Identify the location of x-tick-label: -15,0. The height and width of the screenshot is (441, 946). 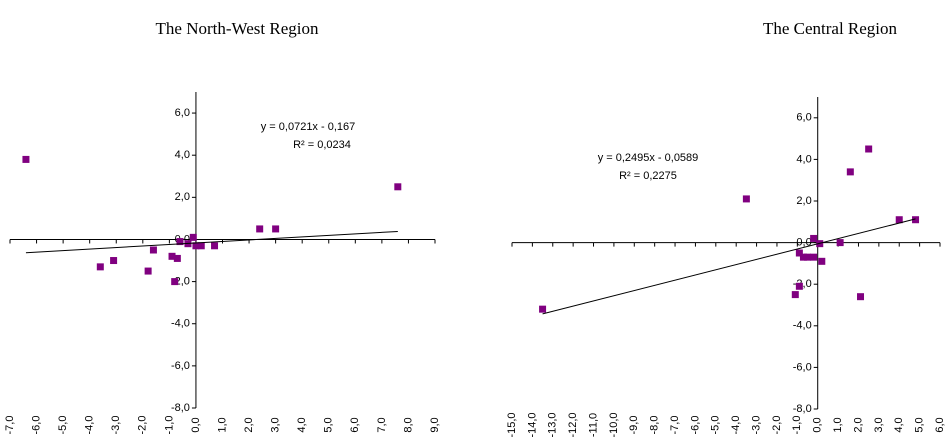
(512, 424).